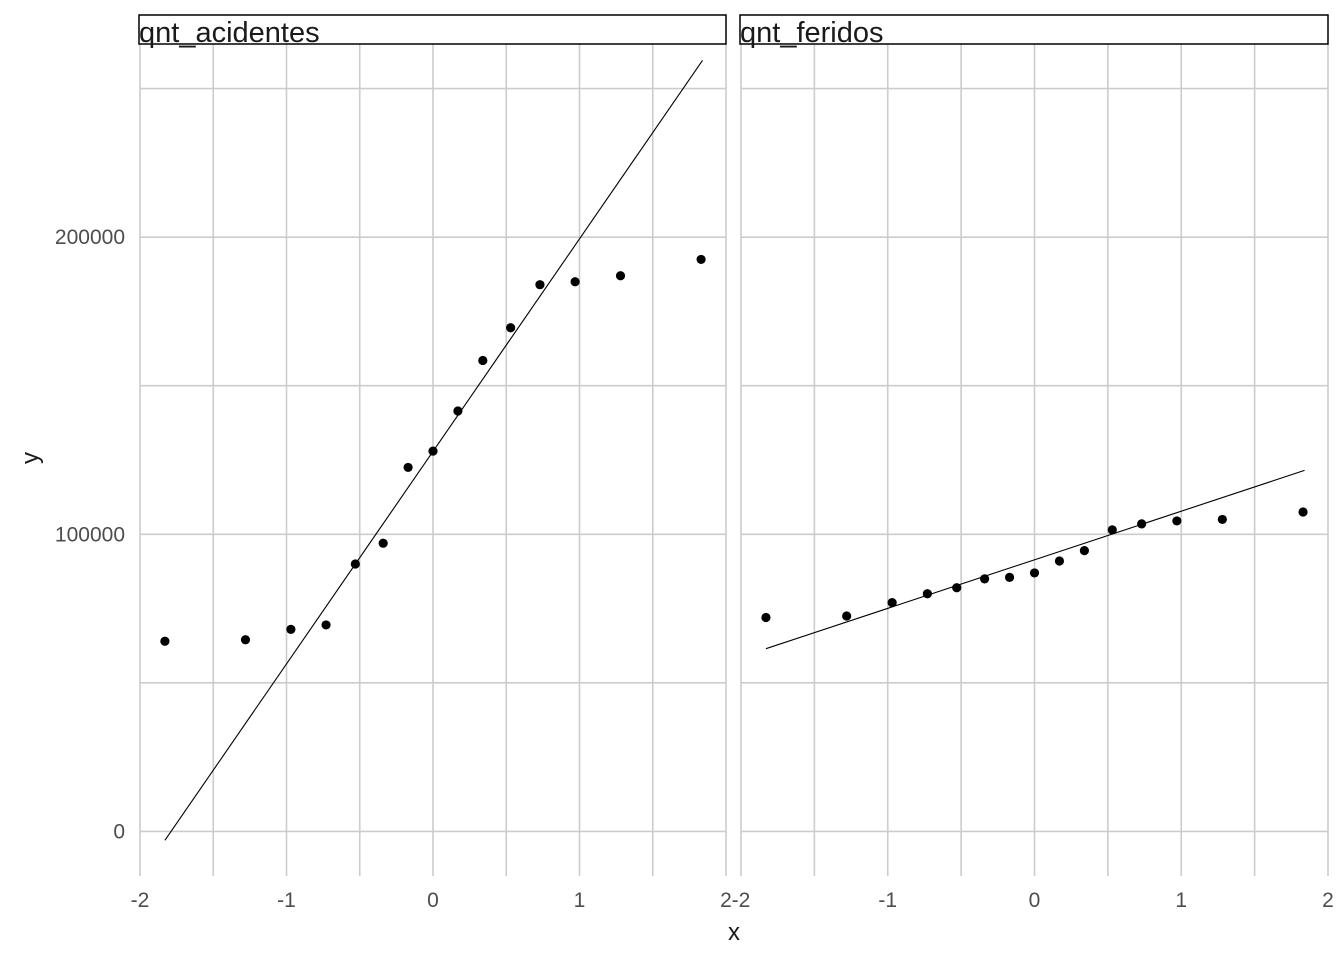 The width and height of the screenshot is (1344, 960). What do you see at coordinates (119, 831) in the screenshot?
I see `y-tick-label: 0` at bounding box center [119, 831].